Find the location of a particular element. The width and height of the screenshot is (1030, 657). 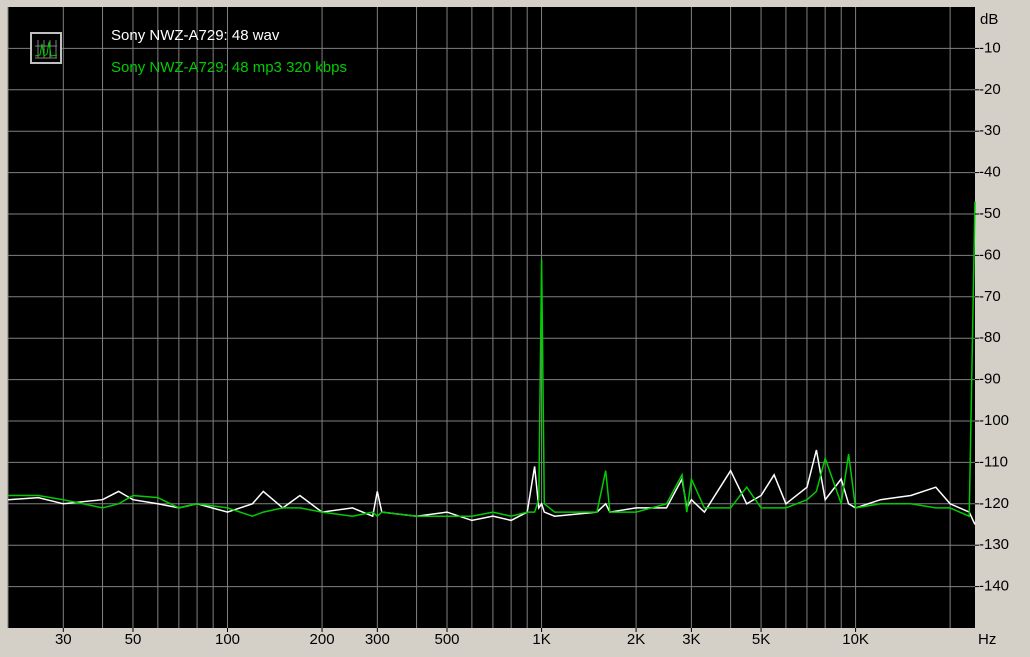

x-tick-label: 200 is located at coordinates (322, 639).